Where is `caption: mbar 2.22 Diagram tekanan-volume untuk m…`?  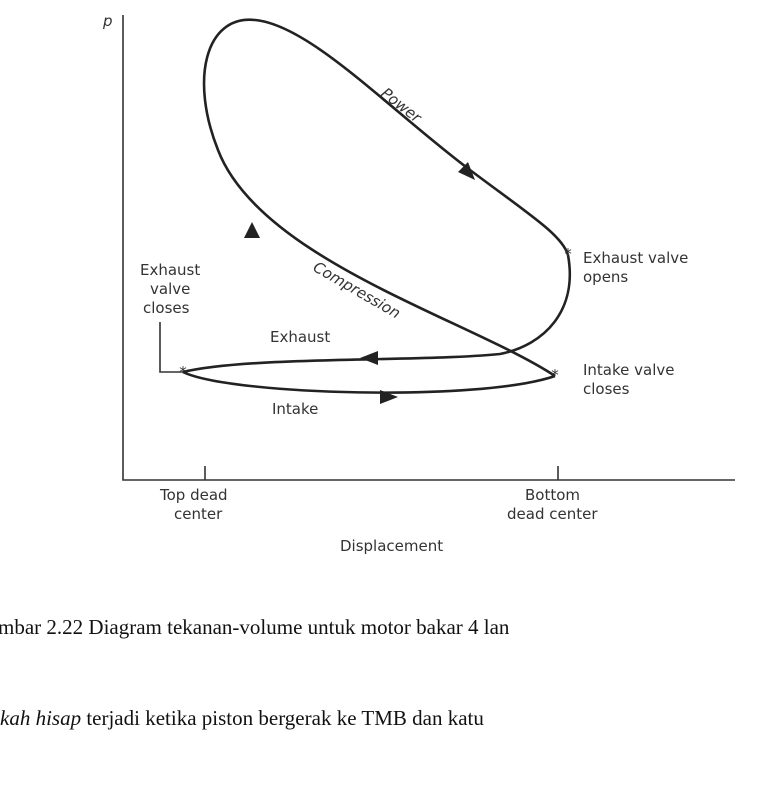
caption: mbar 2.22 Diagram tekanan-volume untuk m… is located at coordinates (255, 627).